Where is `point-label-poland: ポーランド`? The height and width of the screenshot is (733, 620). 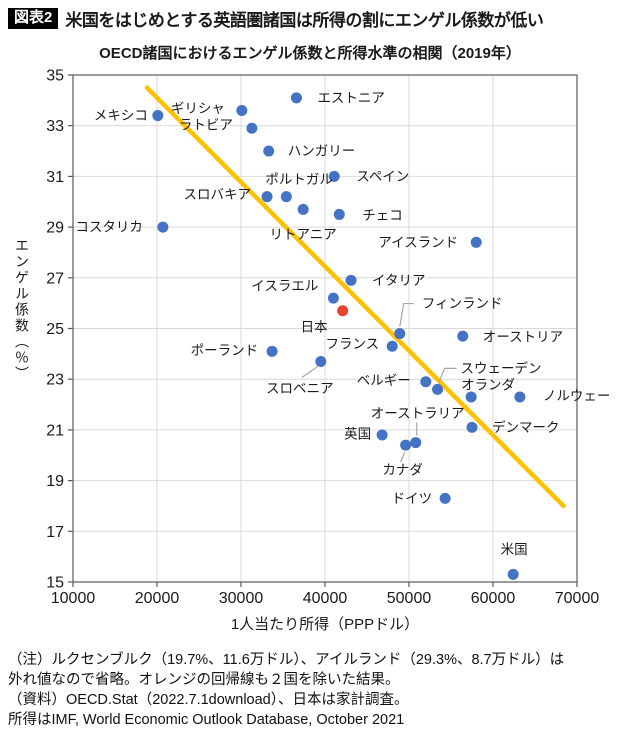
point-label-poland: ポーランド is located at coordinates (225, 350).